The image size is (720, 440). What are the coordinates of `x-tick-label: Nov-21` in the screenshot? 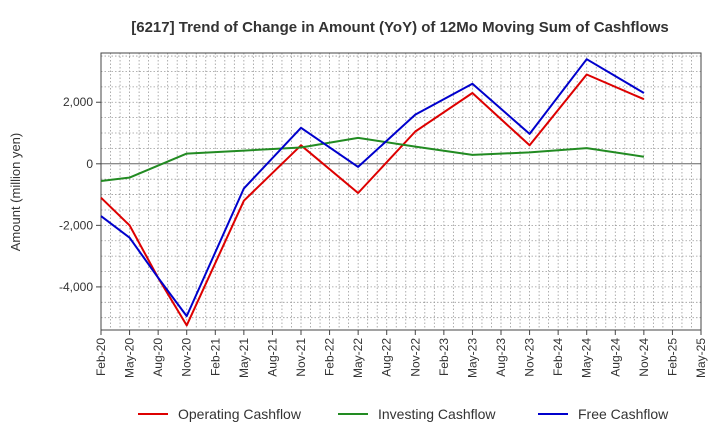 It's located at (301, 357).